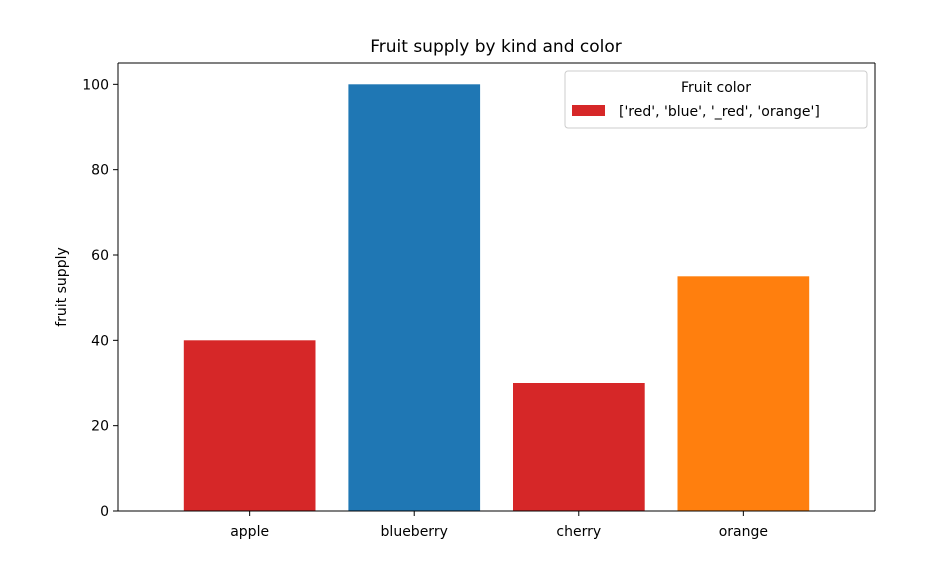  What do you see at coordinates (62, 287) in the screenshot?
I see `y-axis-label: fruit supply` at bounding box center [62, 287].